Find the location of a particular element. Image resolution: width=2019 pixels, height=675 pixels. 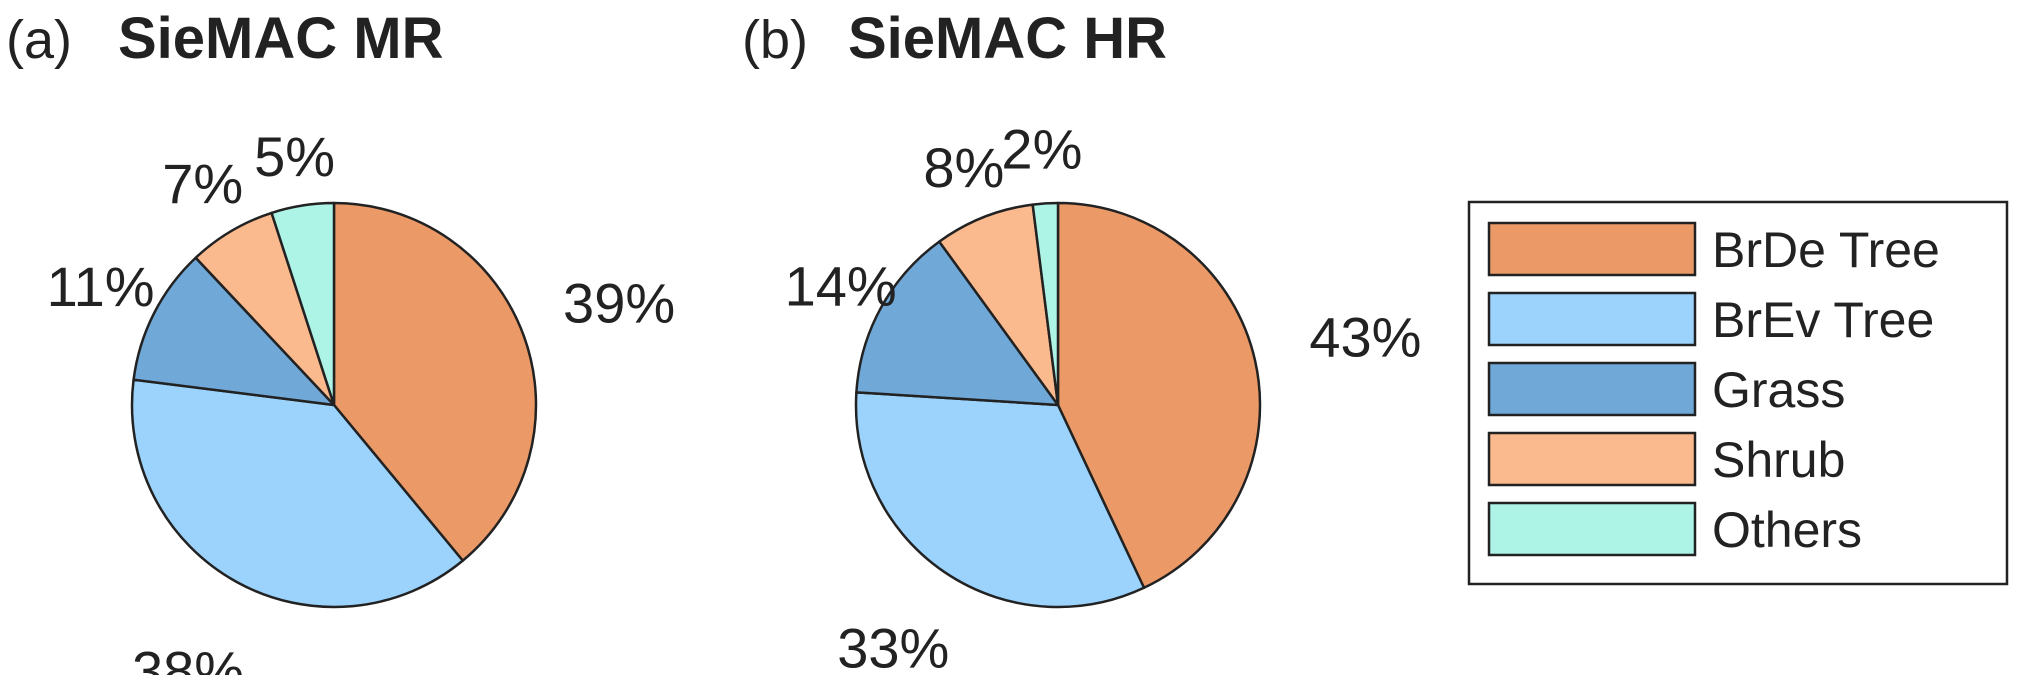

legend-swatch-grass is located at coordinates (1592, 389).